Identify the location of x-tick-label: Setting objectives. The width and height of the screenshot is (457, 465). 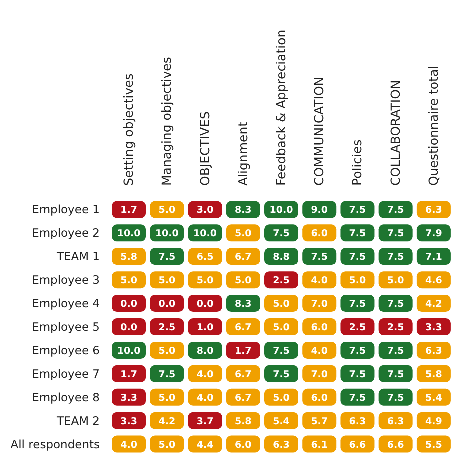
(128, 130).